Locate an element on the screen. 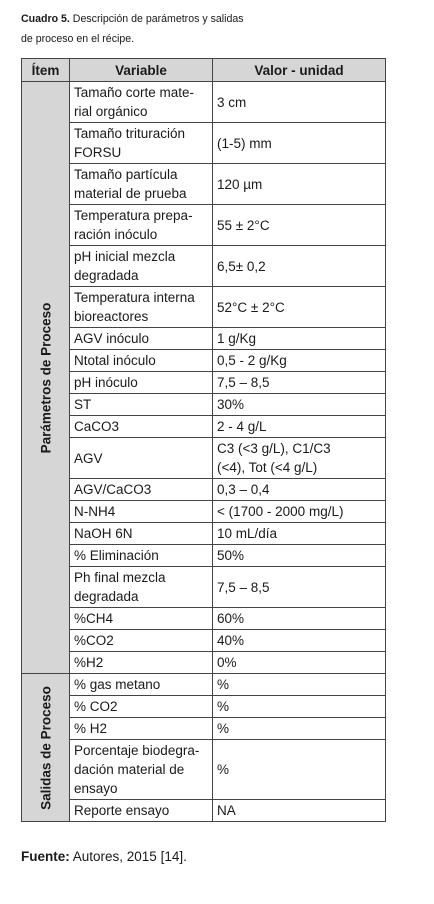 The image size is (434, 904). variable-cell: ST is located at coordinates (141, 404).